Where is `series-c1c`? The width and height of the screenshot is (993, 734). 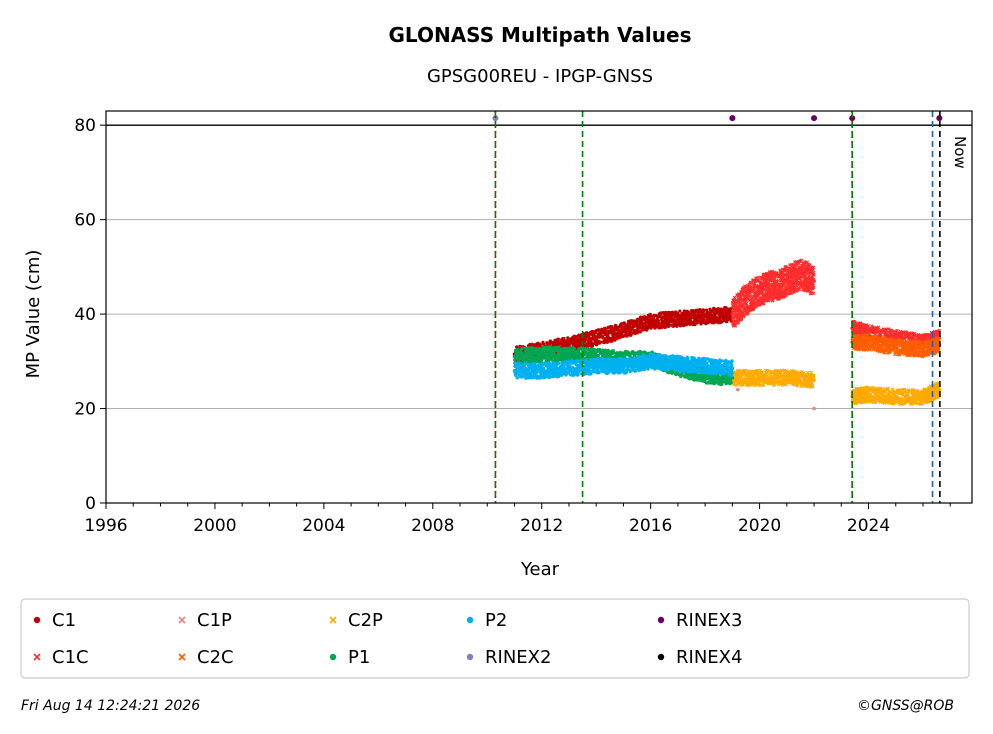 series-c1c is located at coordinates (836, 304).